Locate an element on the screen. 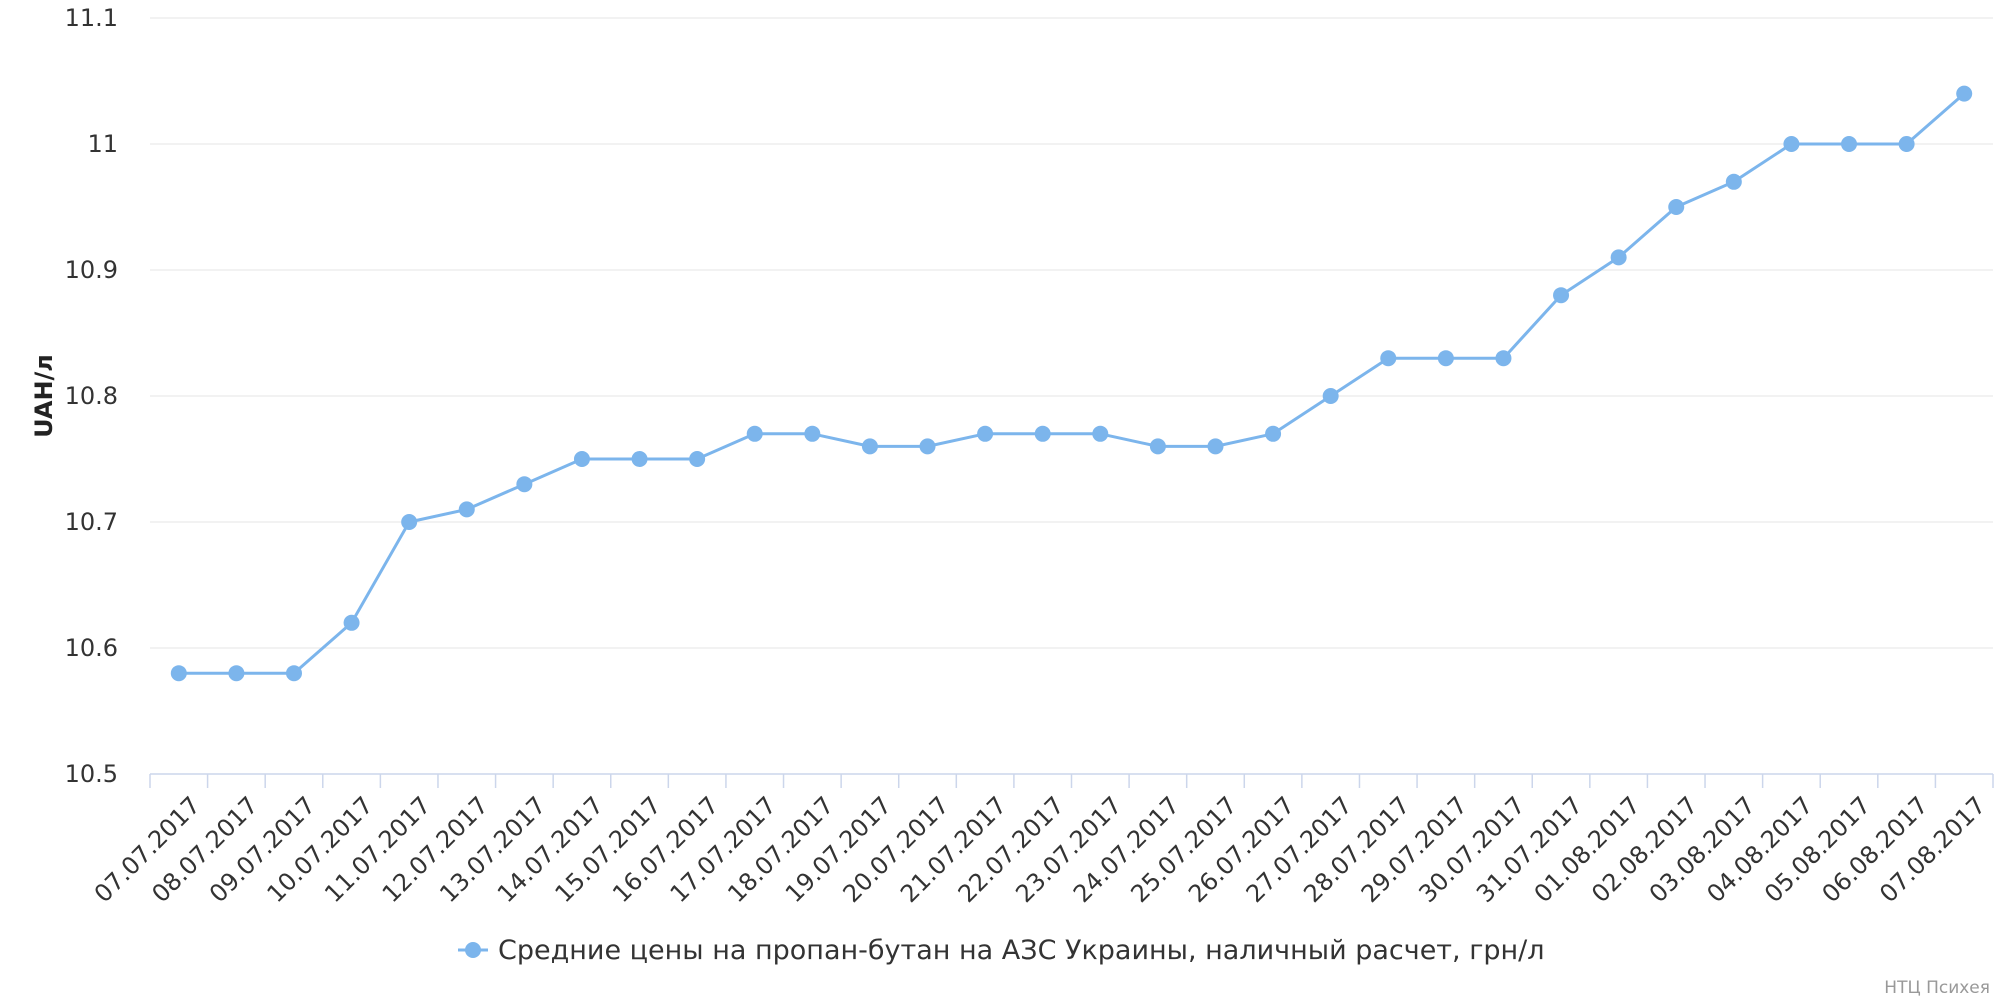 This screenshot has height=1000, width=2000. y-tick-label: 10.7 is located at coordinates (91, 522).